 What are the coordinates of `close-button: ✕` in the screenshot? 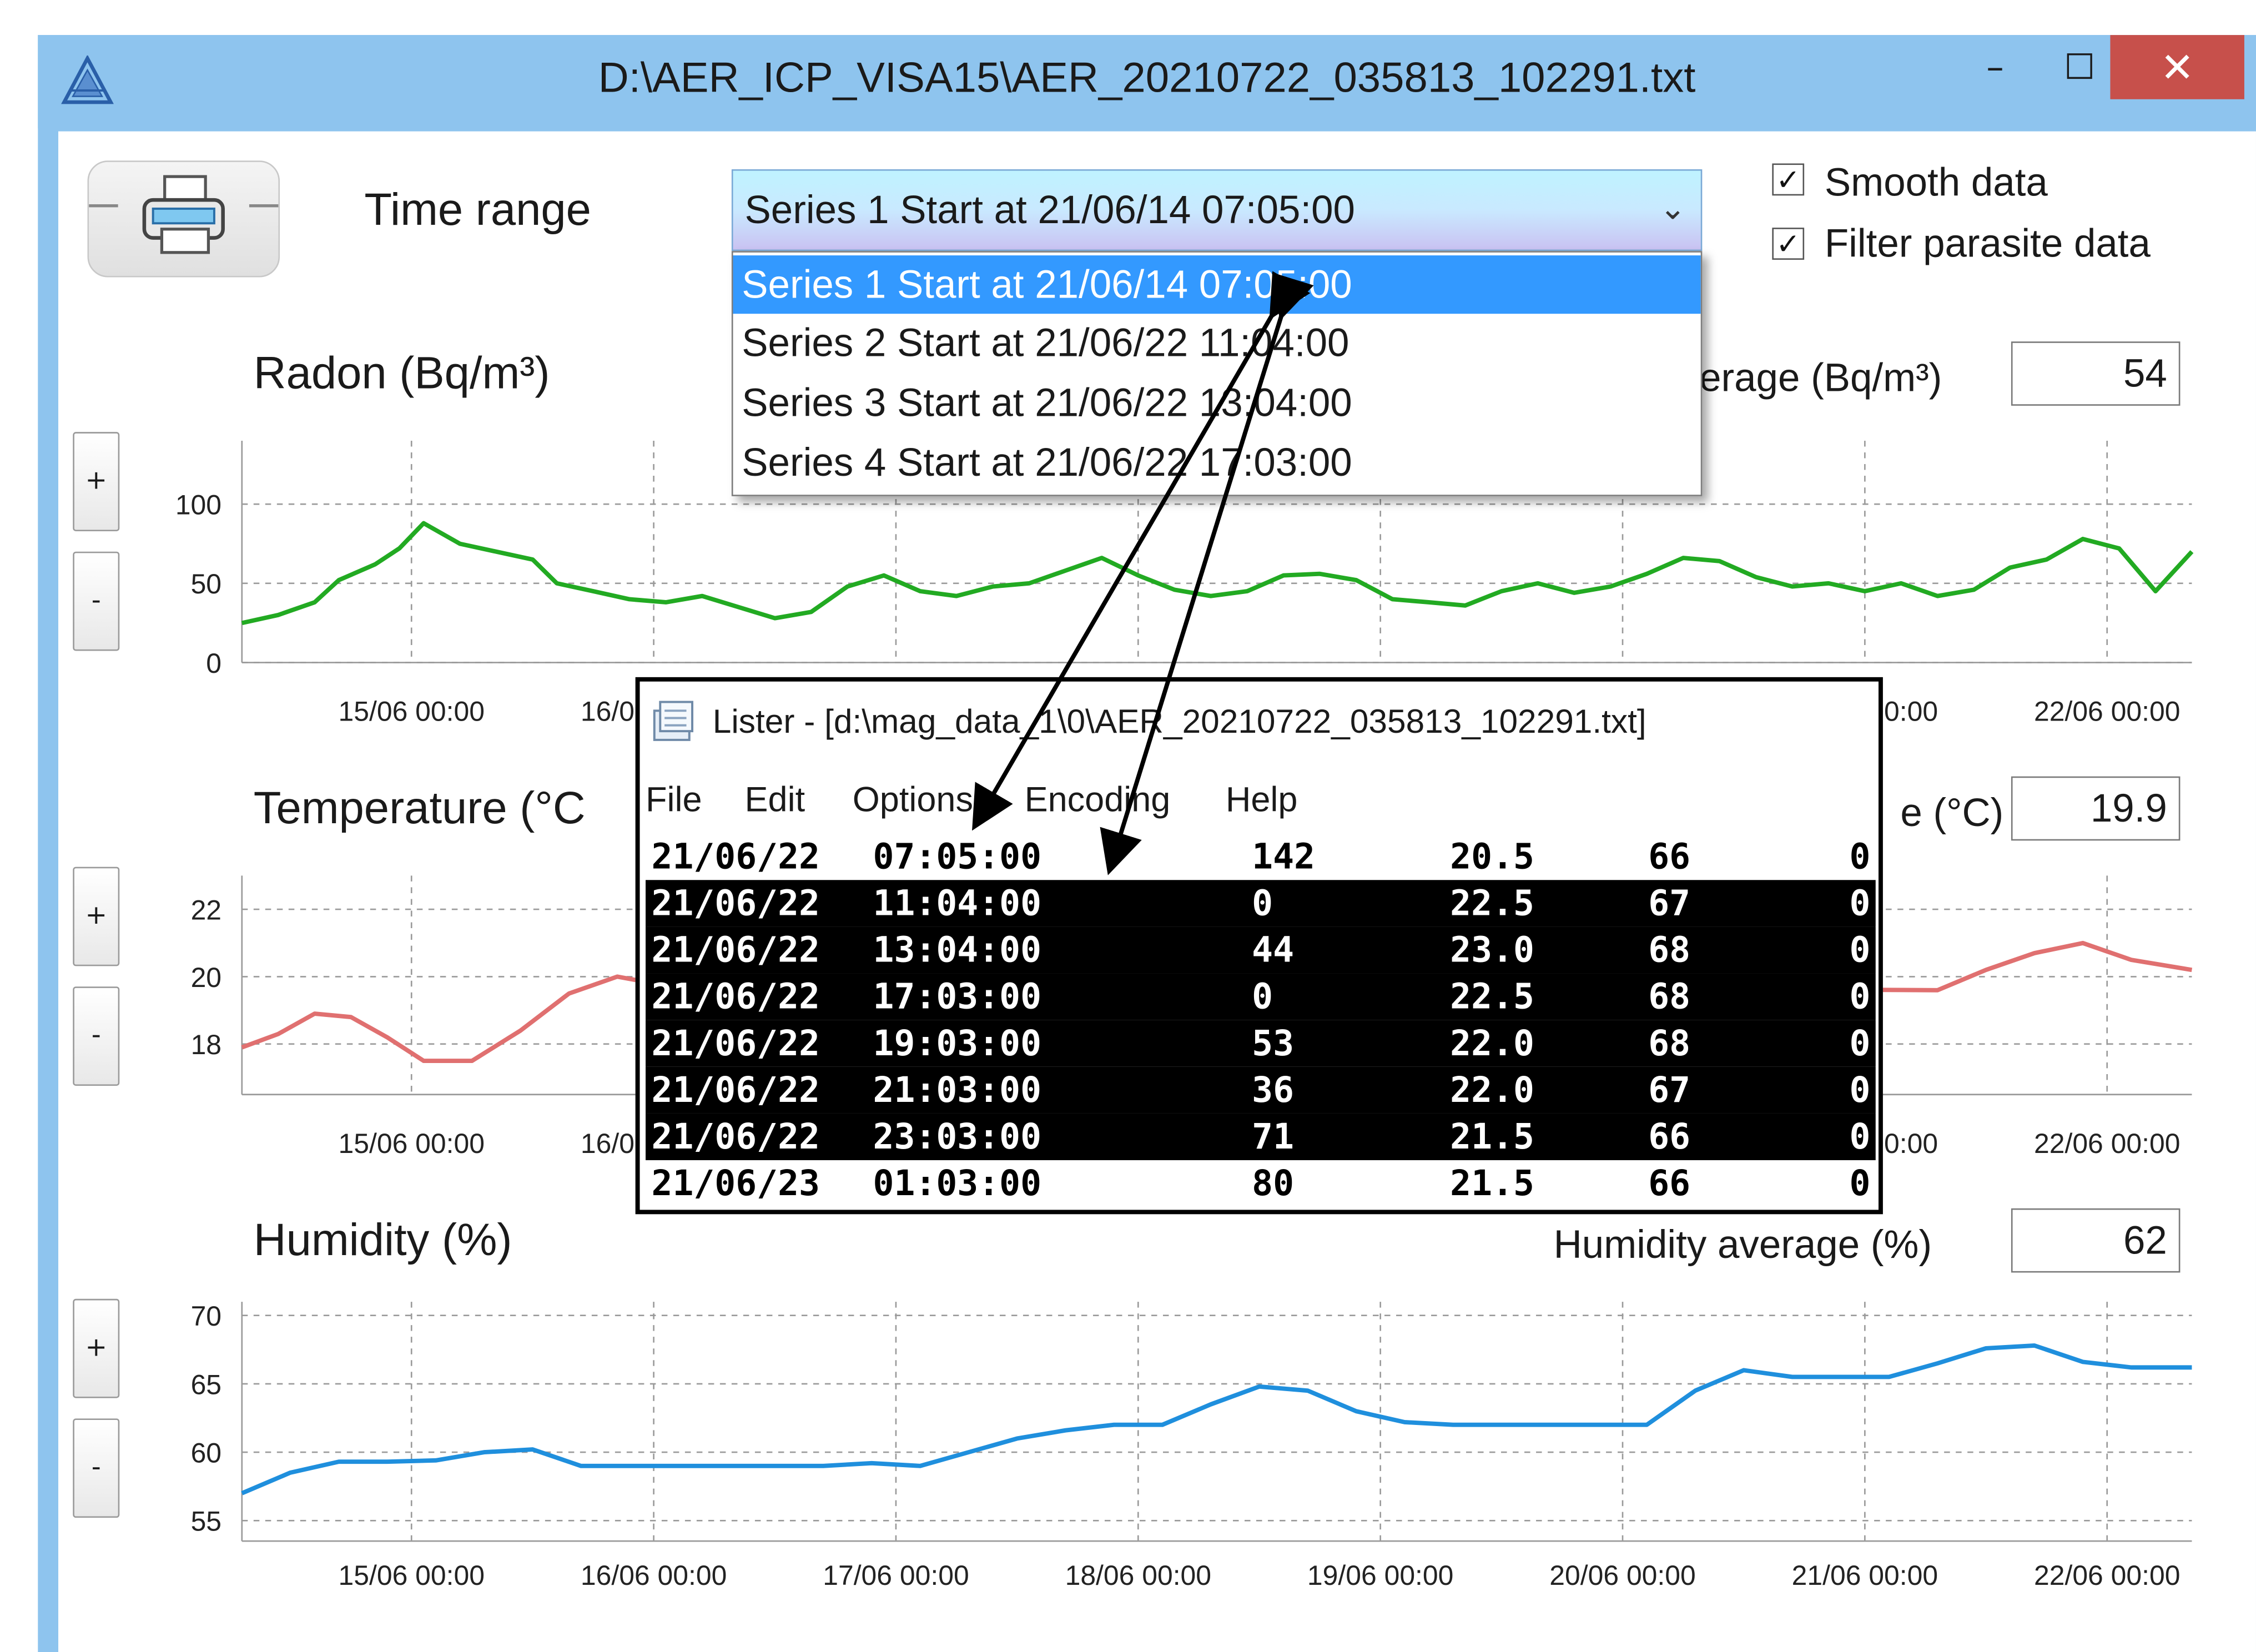 It's located at (2177, 67).